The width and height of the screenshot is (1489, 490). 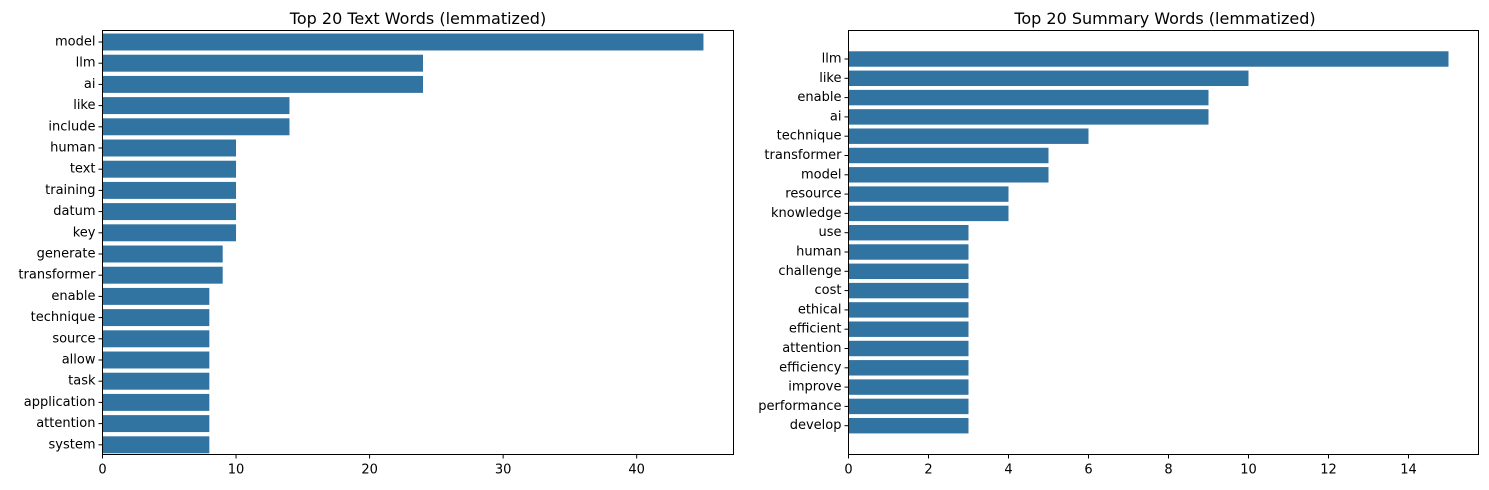 I want to click on x-tick-label: 2, so click(x=928, y=470).